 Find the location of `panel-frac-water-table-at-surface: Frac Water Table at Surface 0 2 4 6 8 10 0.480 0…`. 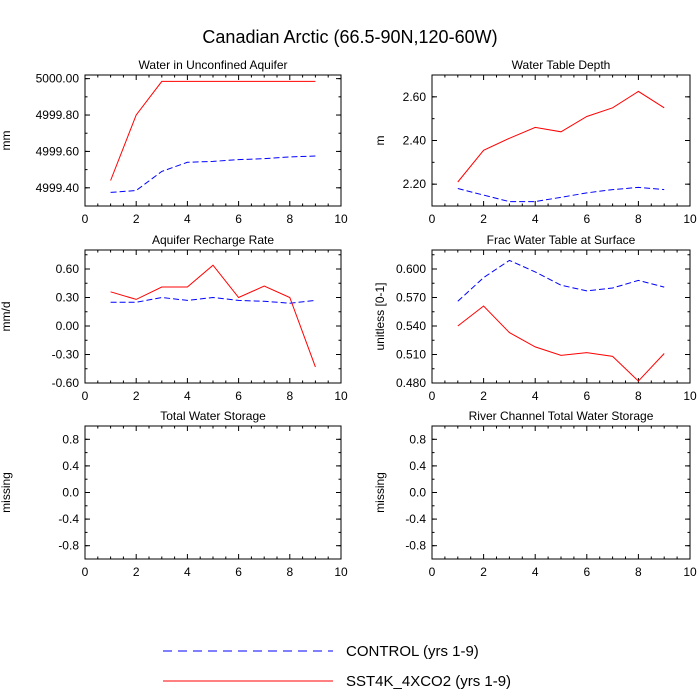

panel-frac-water-table-at-surface: Frac Water Table at Surface 0 2 4 6 8 10 0.480 0… is located at coordinates (535, 318).